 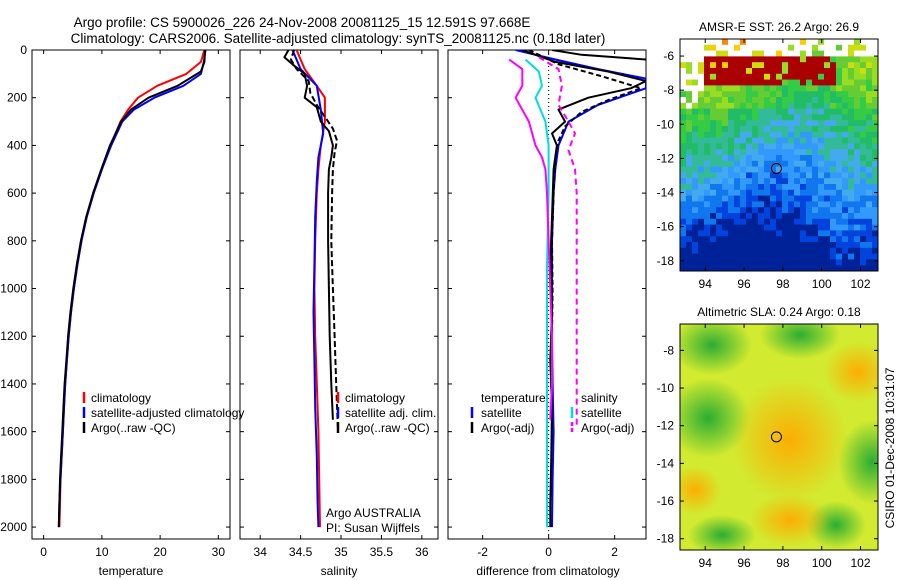 What do you see at coordinates (666, 463) in the screenshot?
I see `sla-map-ytick-label: -14` at bounding box center [666, 463].